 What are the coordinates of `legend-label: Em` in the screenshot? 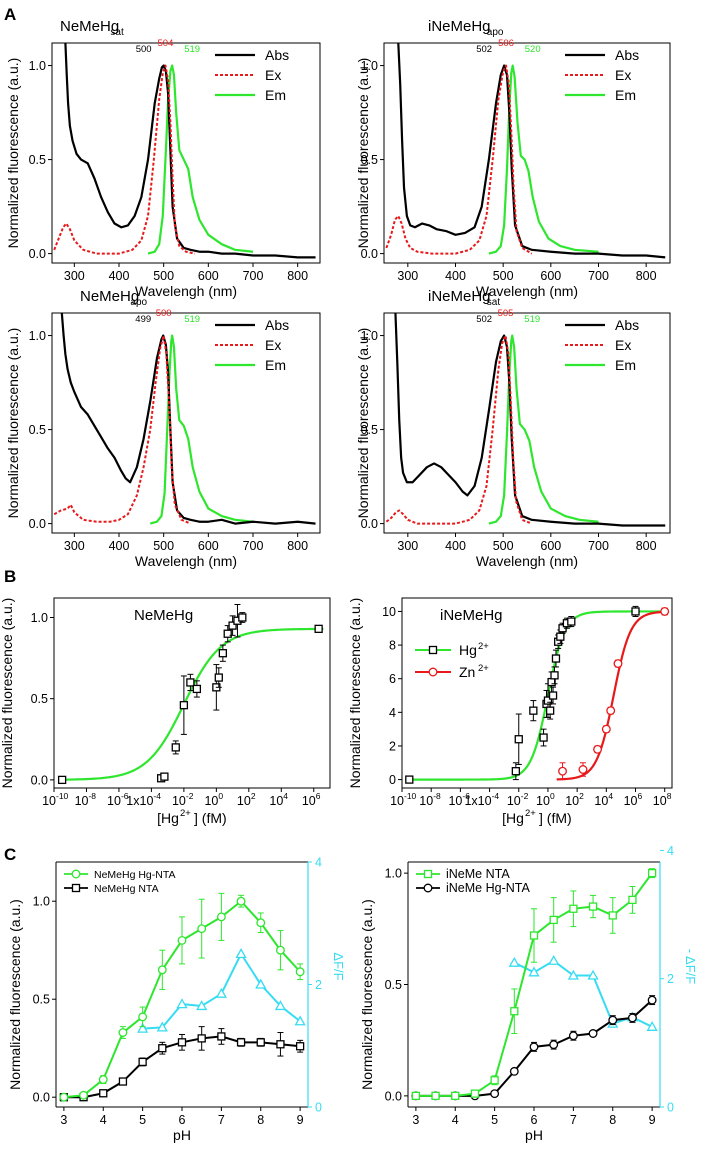 It's located at (275, 365).